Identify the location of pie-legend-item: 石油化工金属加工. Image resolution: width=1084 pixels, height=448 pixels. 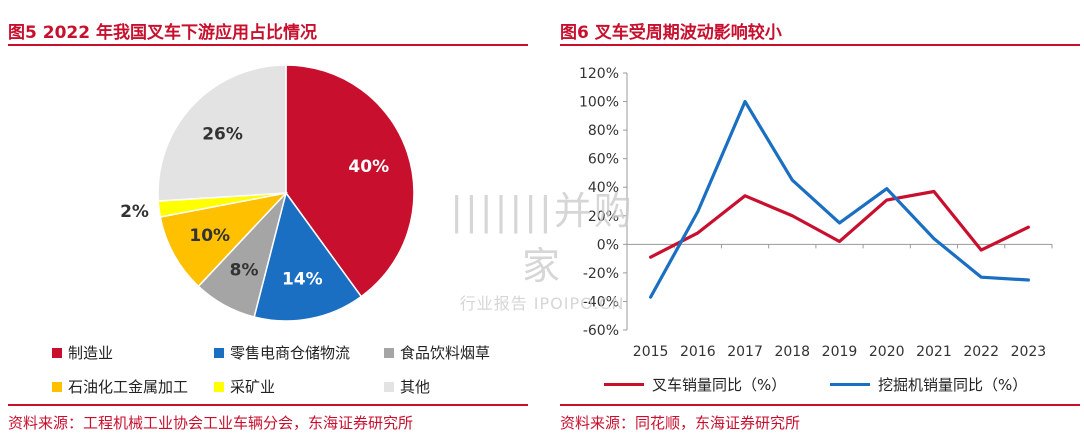
(120, 386).